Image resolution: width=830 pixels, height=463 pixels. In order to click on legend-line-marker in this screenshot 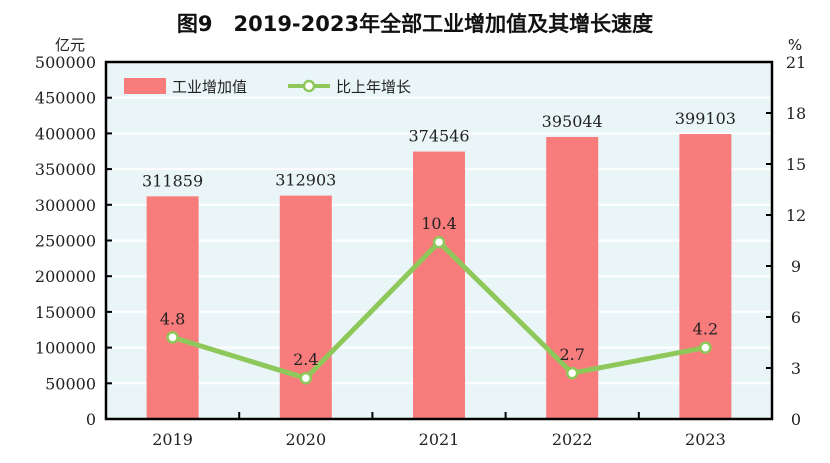, I will do `click(309, 86)`.